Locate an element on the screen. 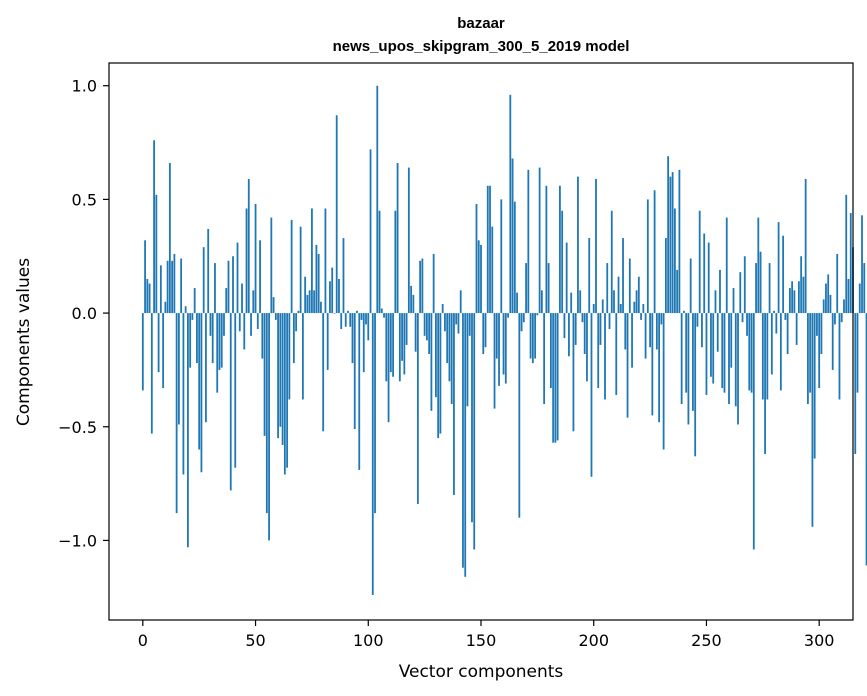  x-tick-label: 150 is located at coordinates (481, 640).